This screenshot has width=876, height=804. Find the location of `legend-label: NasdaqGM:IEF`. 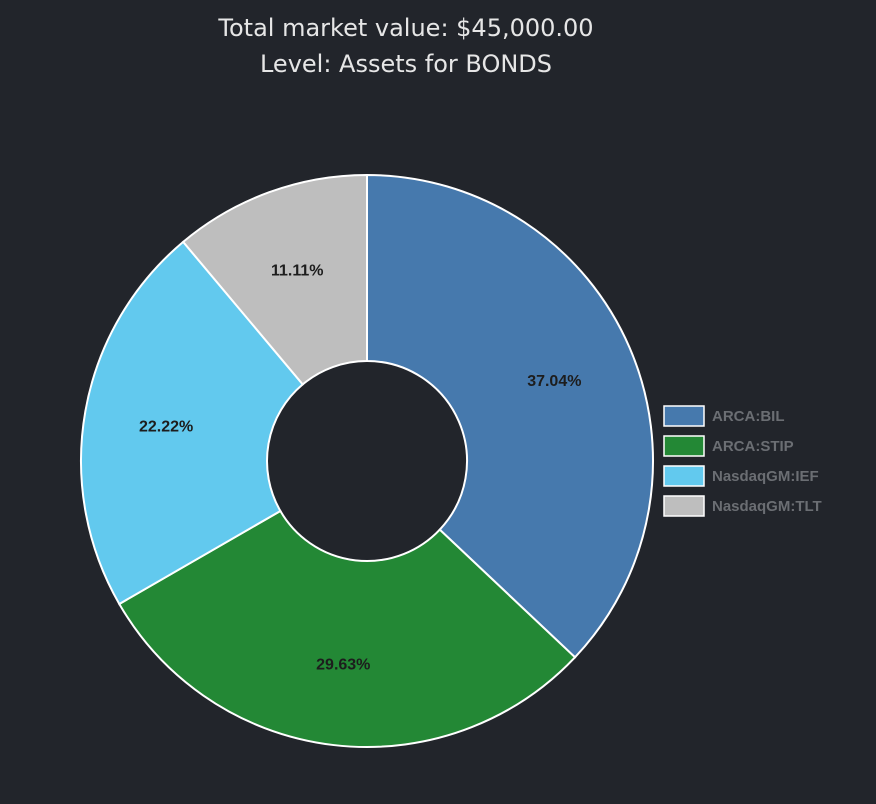

legend-label: NasdaqGM:IEF is located at coordinates (765, 476).